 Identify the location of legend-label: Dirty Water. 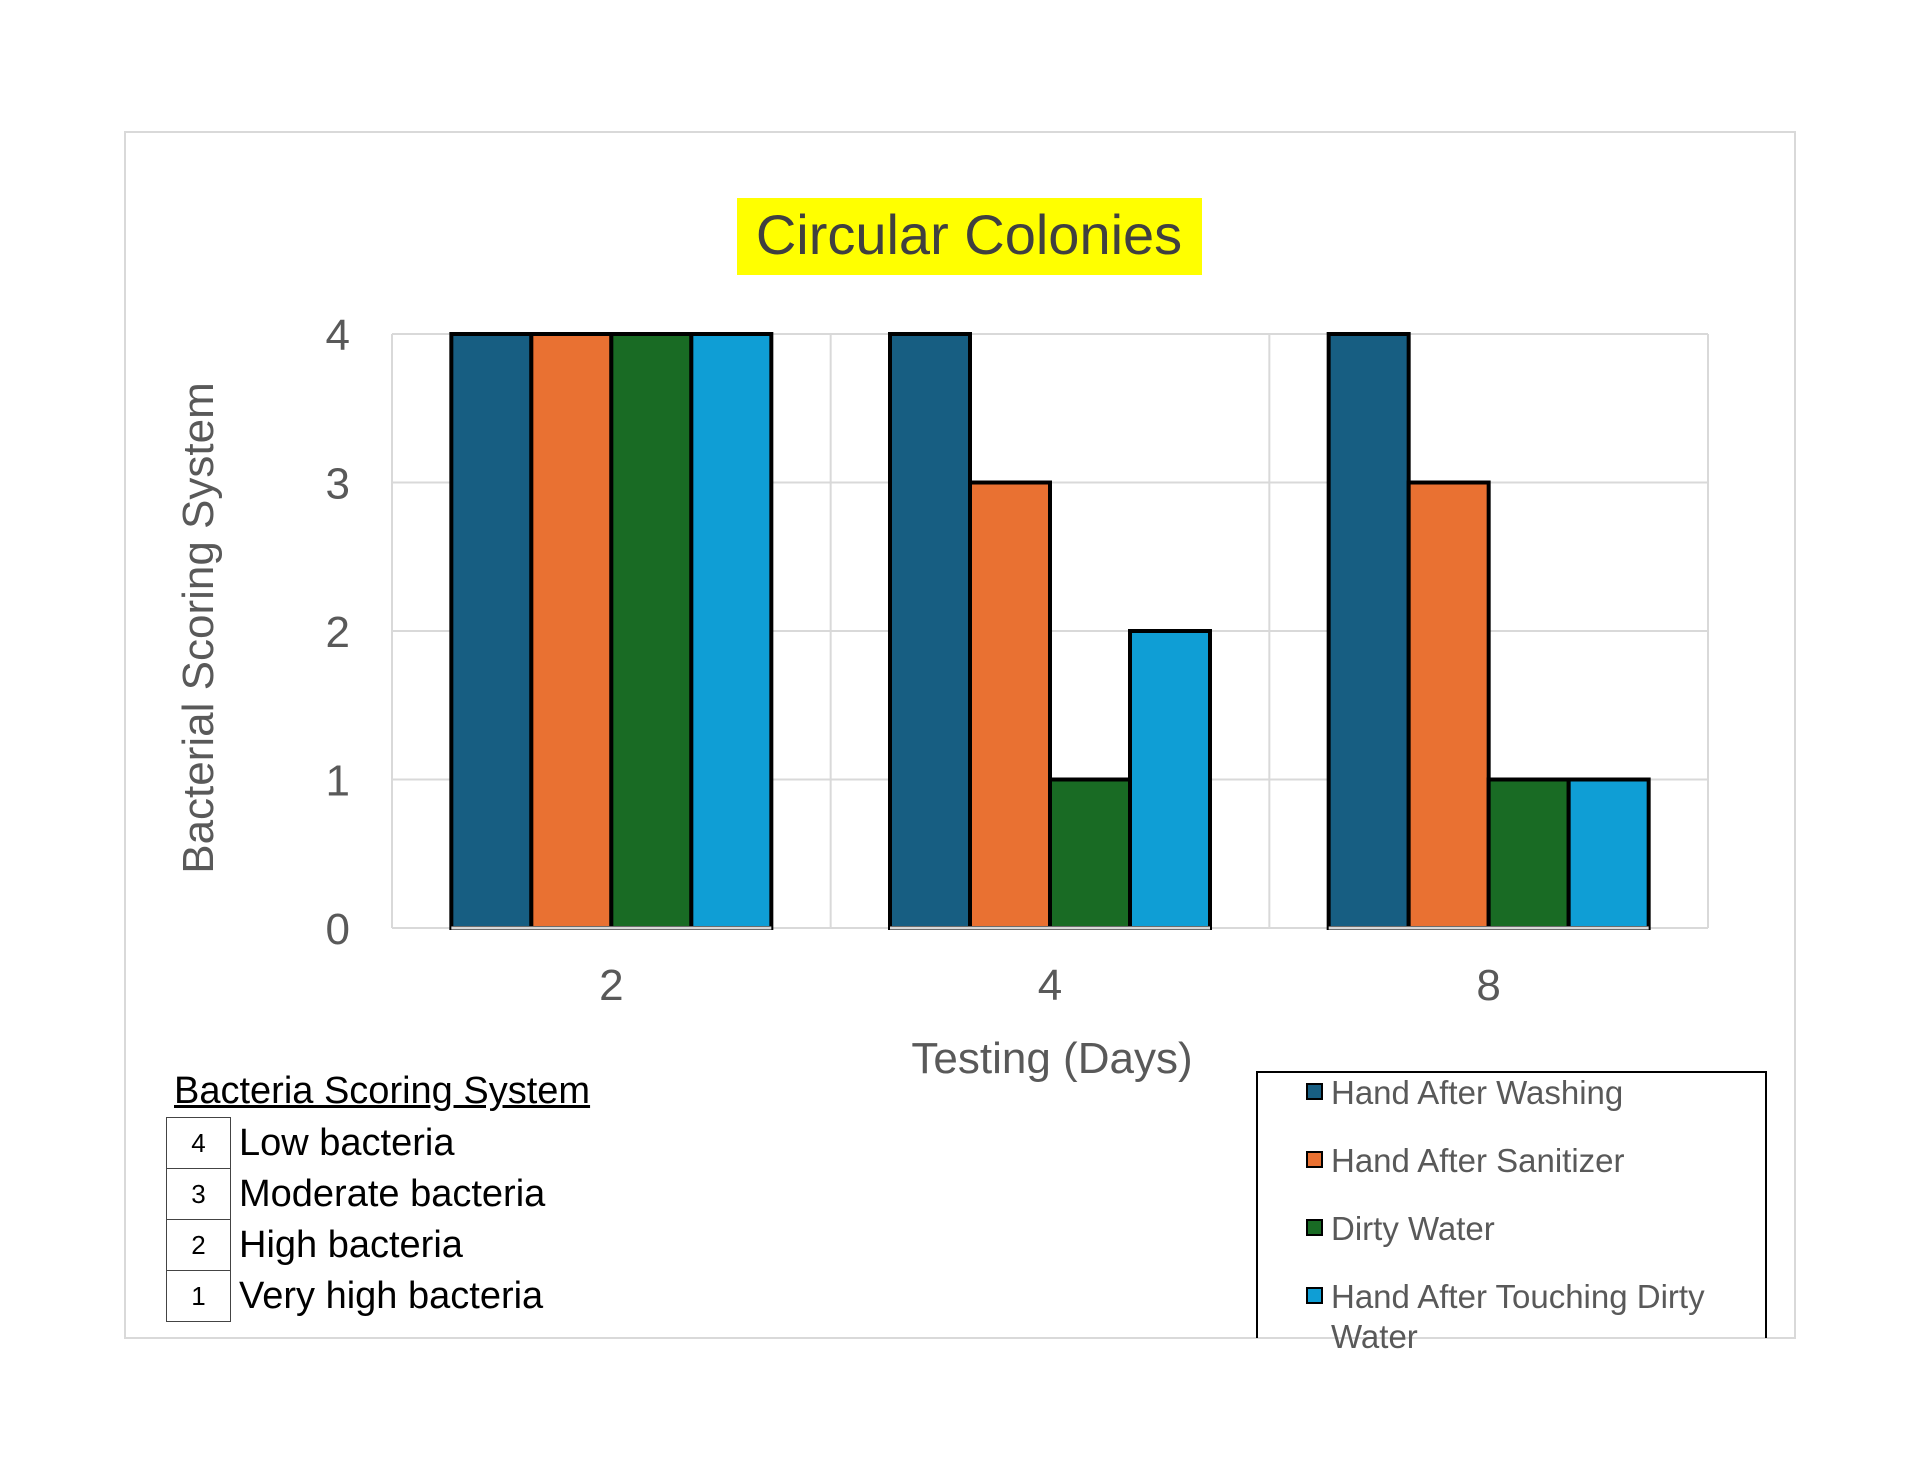
(1413, 1228).